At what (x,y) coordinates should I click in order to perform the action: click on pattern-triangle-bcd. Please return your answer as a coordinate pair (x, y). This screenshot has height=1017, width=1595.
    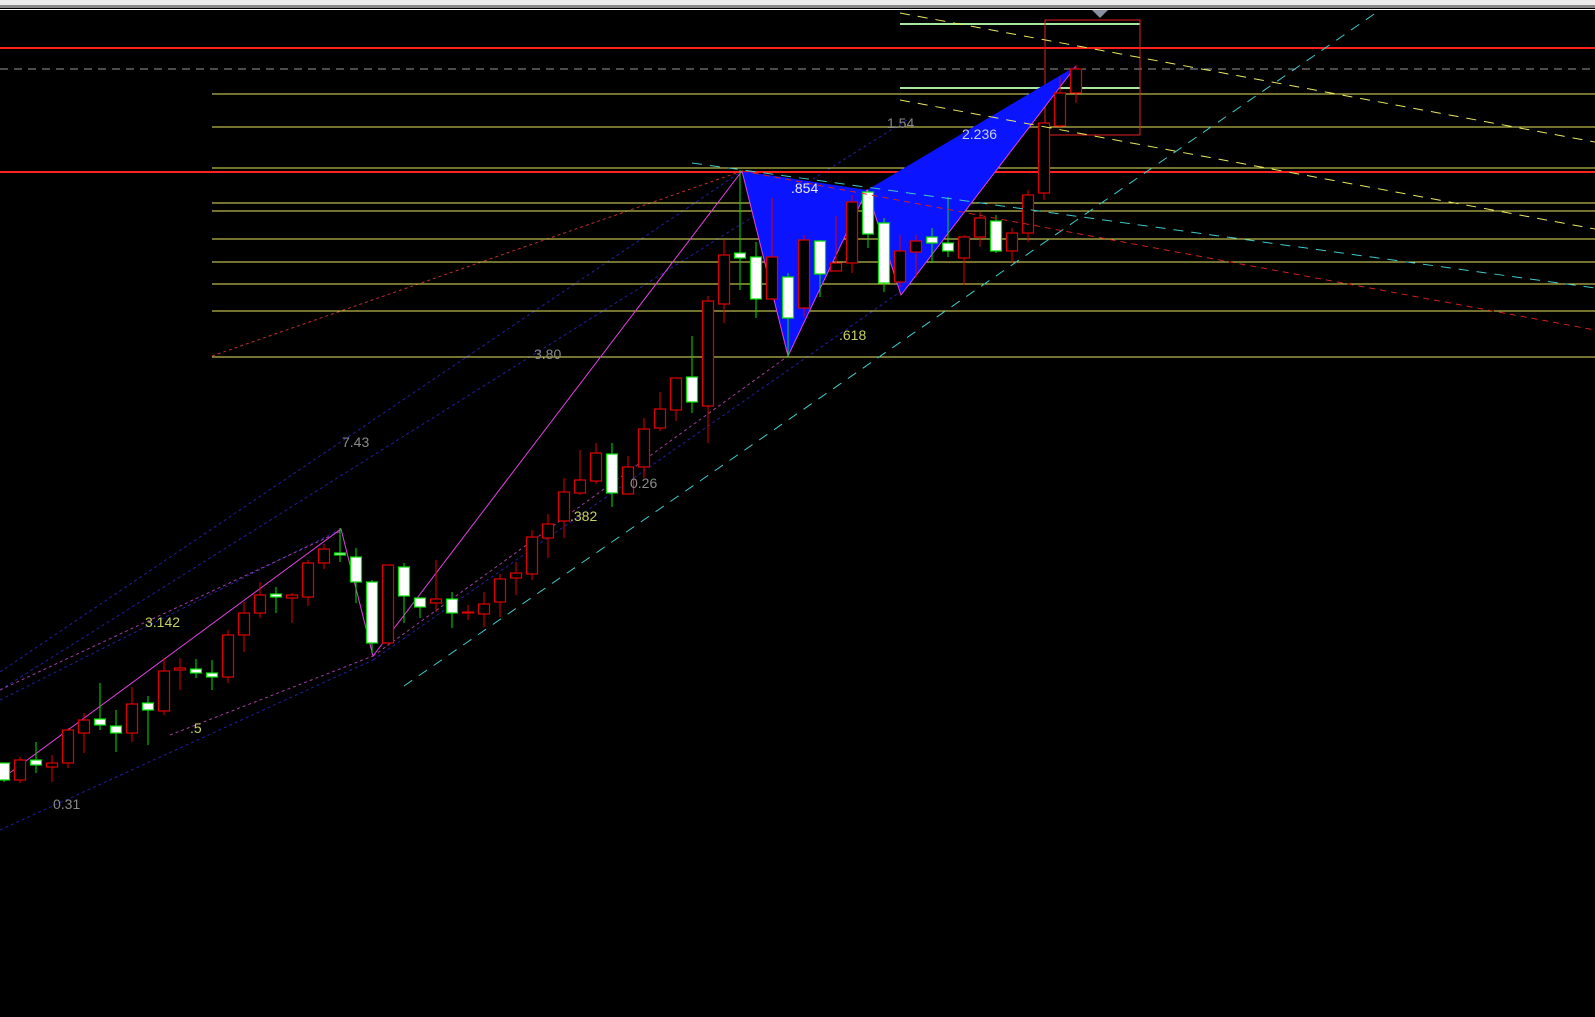
    Looking at the image, I should click on (971, 180).